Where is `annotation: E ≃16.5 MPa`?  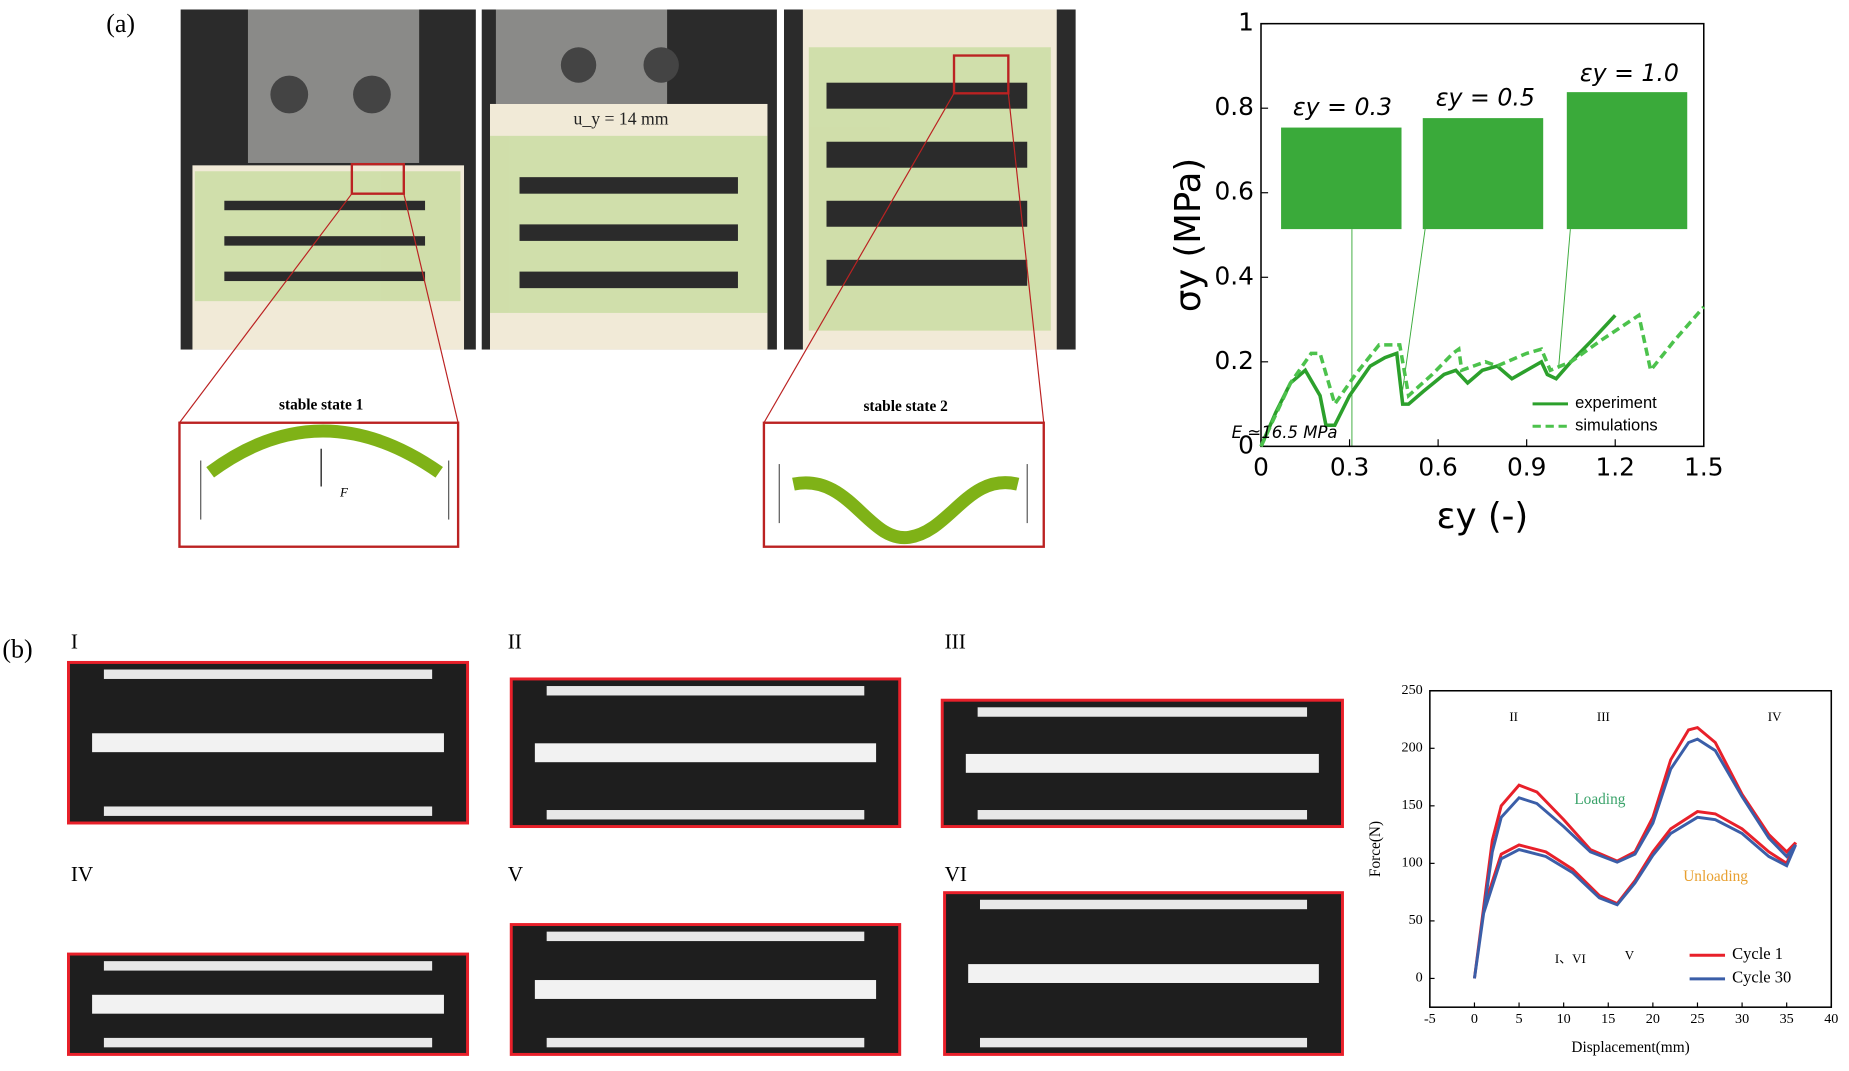
annotation: E ≃16.5 MPa is located at coordinates (1285, 432).